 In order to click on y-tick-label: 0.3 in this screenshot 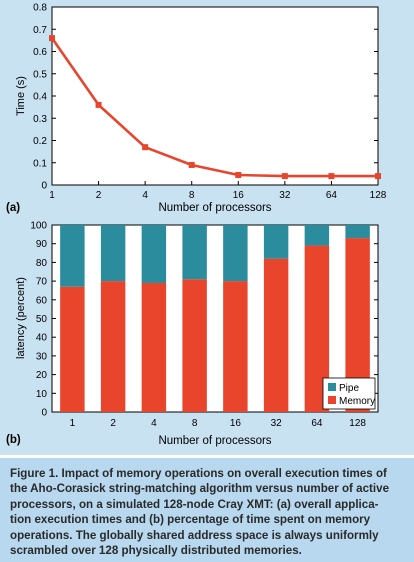, I will do `click(40, 119)`.